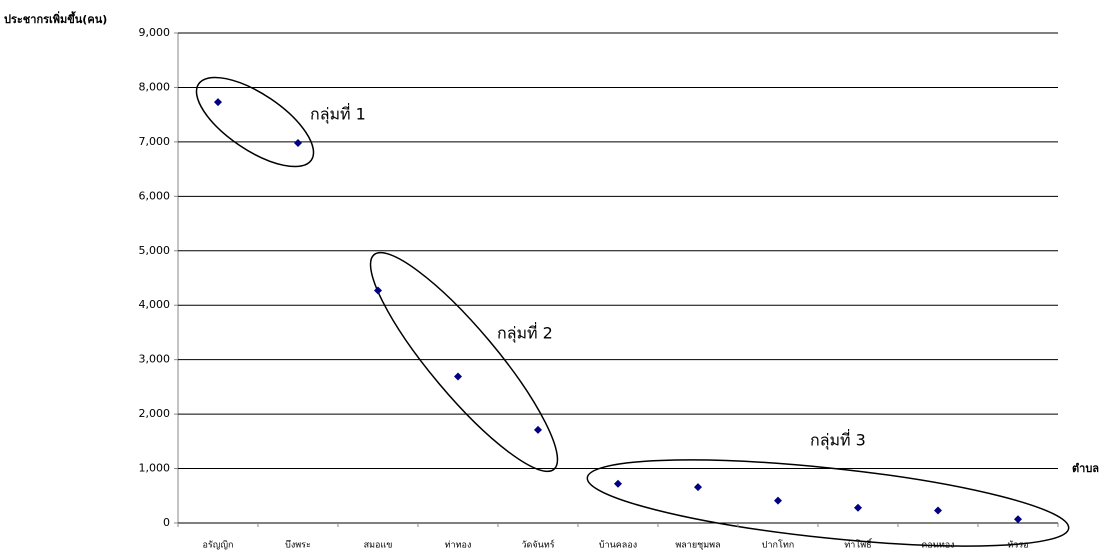 This screenshot has height=559, width=1119. What do you see at coordinates (458, 546) in the screenshot?
I see `x-tick-label: ท่าทอง` at bounding box center [458, 546].